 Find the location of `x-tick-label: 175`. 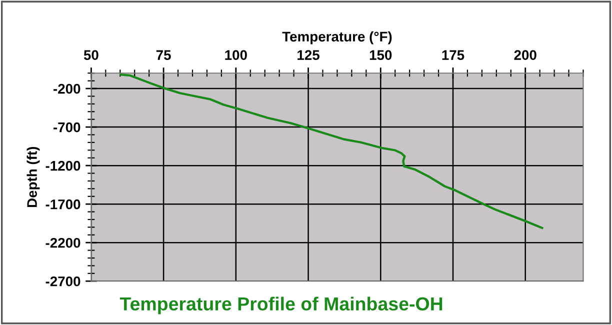

x-tick-label: 175 is located at coordinates (453, 55).